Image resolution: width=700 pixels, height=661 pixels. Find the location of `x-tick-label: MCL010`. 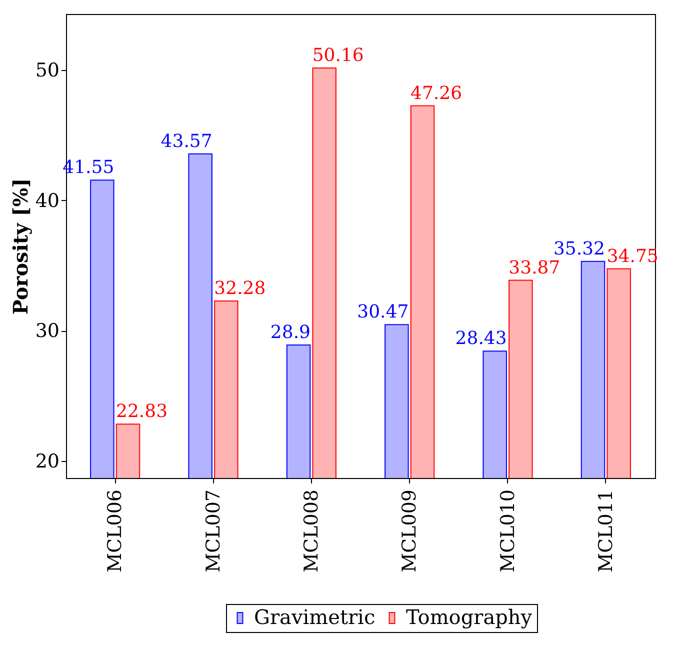

x-tick-label: MCL010 is located at coordinates (507, 531).